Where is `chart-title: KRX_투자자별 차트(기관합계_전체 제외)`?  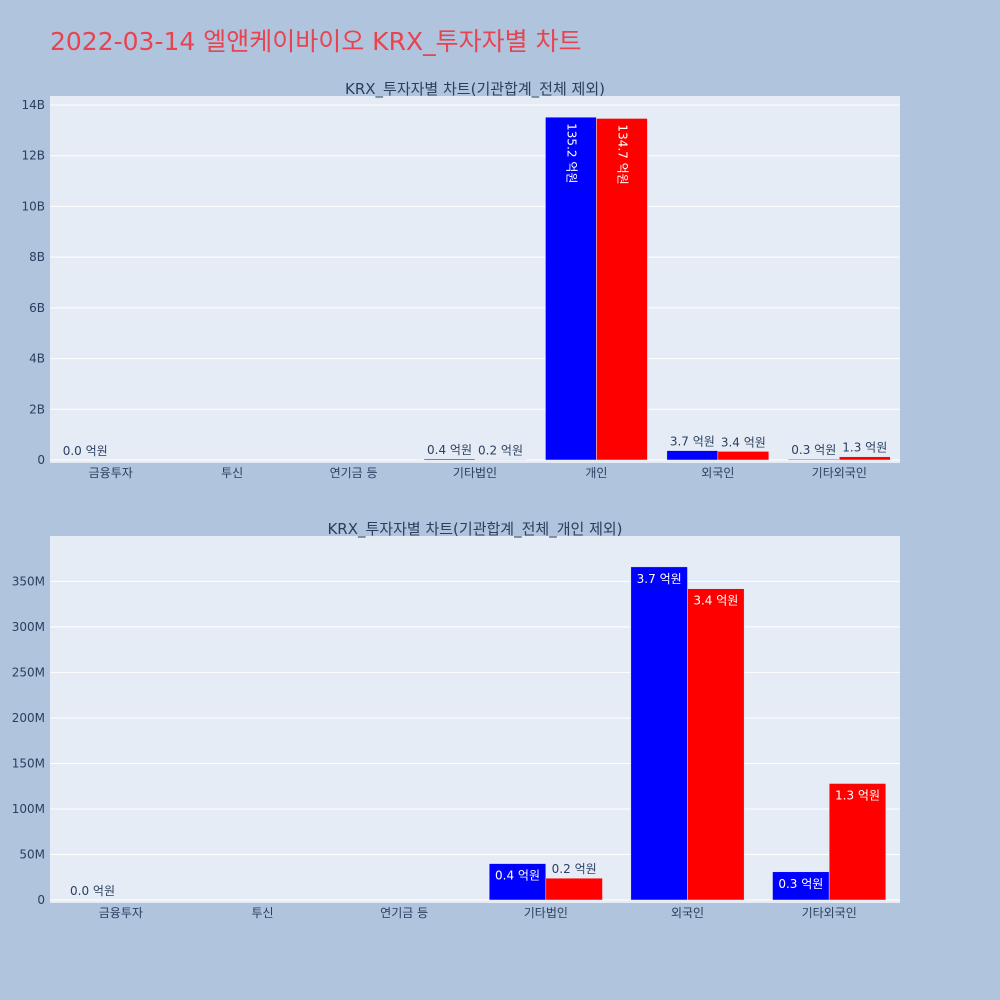
chart-title: KRX_투자자별 차트(기관합계_전체 제외) is located at coordinates (475, 89).